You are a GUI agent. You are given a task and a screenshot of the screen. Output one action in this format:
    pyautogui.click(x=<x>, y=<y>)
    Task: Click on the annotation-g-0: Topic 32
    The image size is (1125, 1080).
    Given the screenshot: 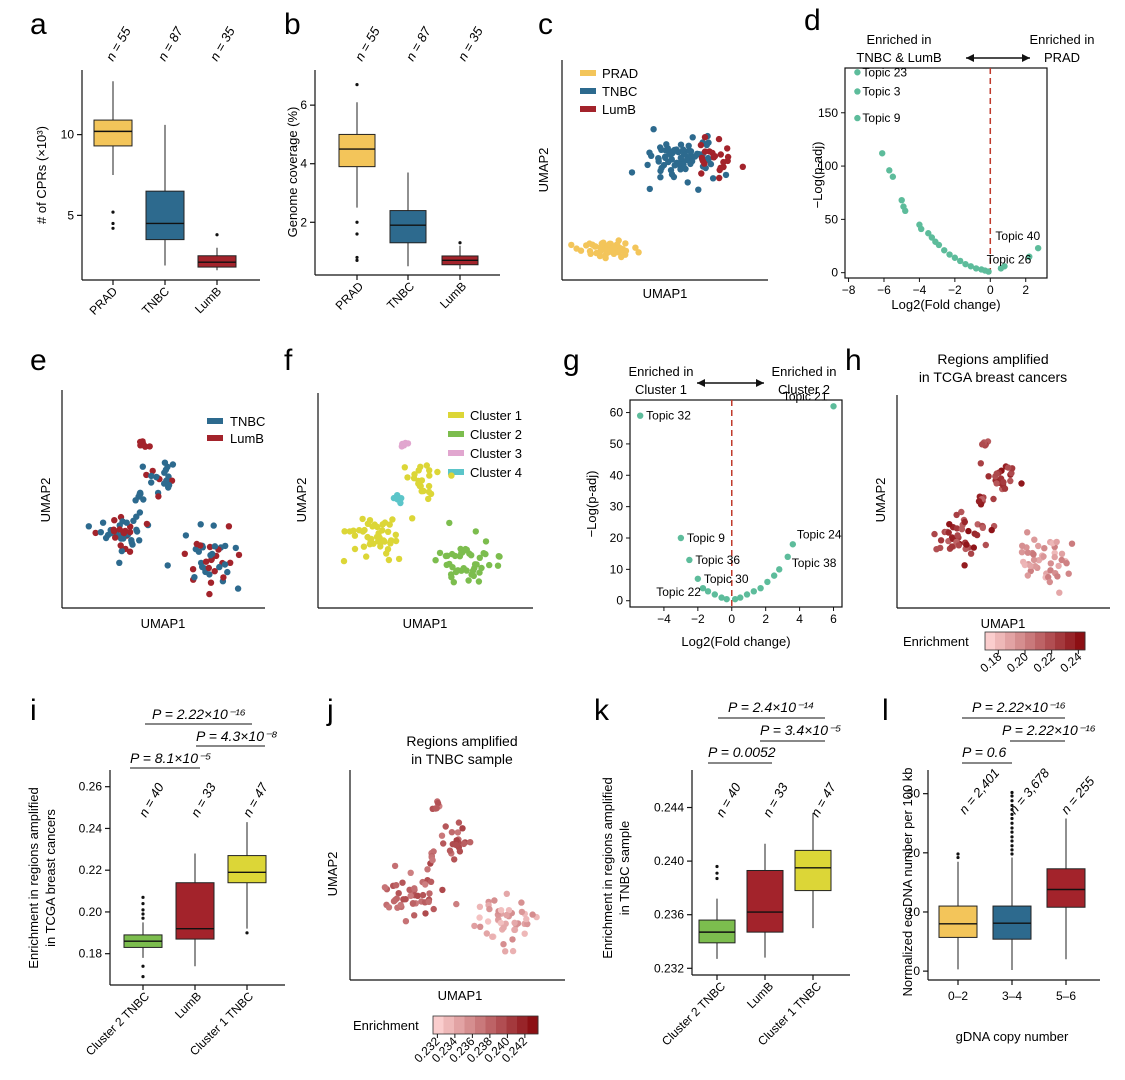 What is the action you would take?
    pyautogui.click(x=668, y=416)
    